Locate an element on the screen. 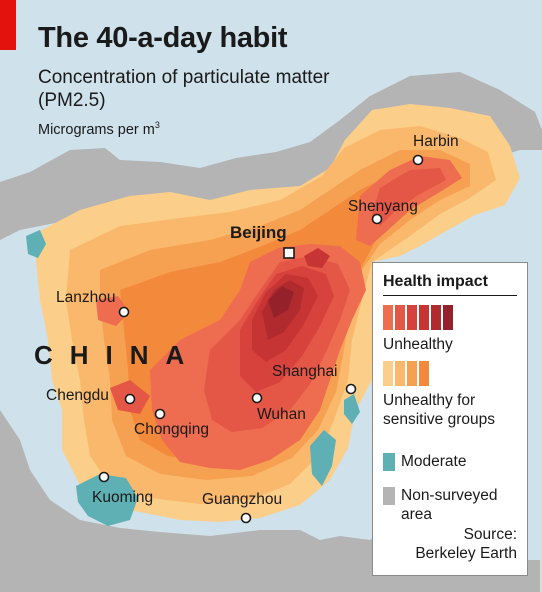 This screenshot has width=542, height=592. chengdu-marker is located at coordinates (130, 399).